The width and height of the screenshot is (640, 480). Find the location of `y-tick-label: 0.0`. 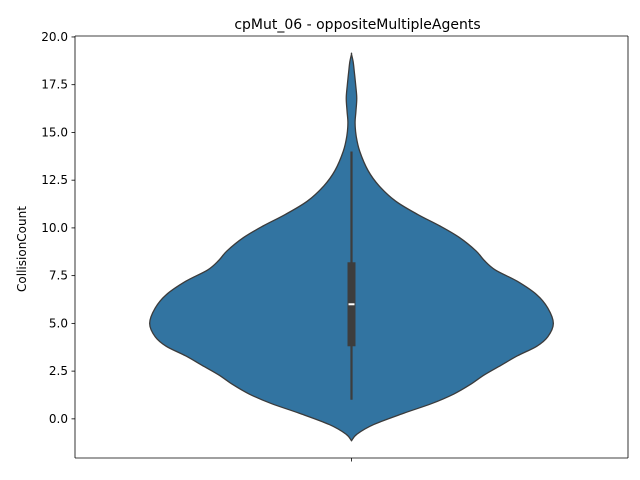

y-tick-label: 0.0 is located at coordinates (58, 419).